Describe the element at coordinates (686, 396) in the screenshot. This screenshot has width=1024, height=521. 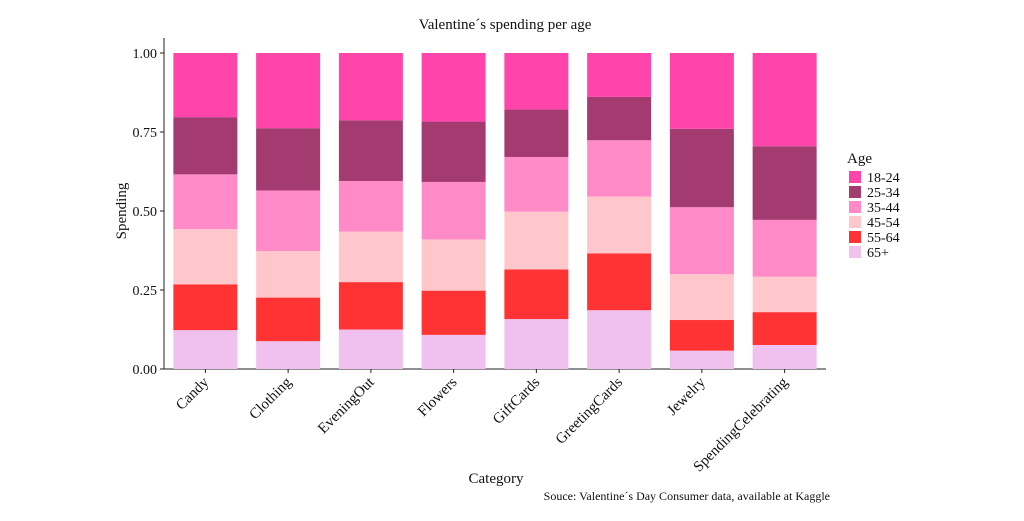
I see `x-tick-label: Jewelry` at that location.